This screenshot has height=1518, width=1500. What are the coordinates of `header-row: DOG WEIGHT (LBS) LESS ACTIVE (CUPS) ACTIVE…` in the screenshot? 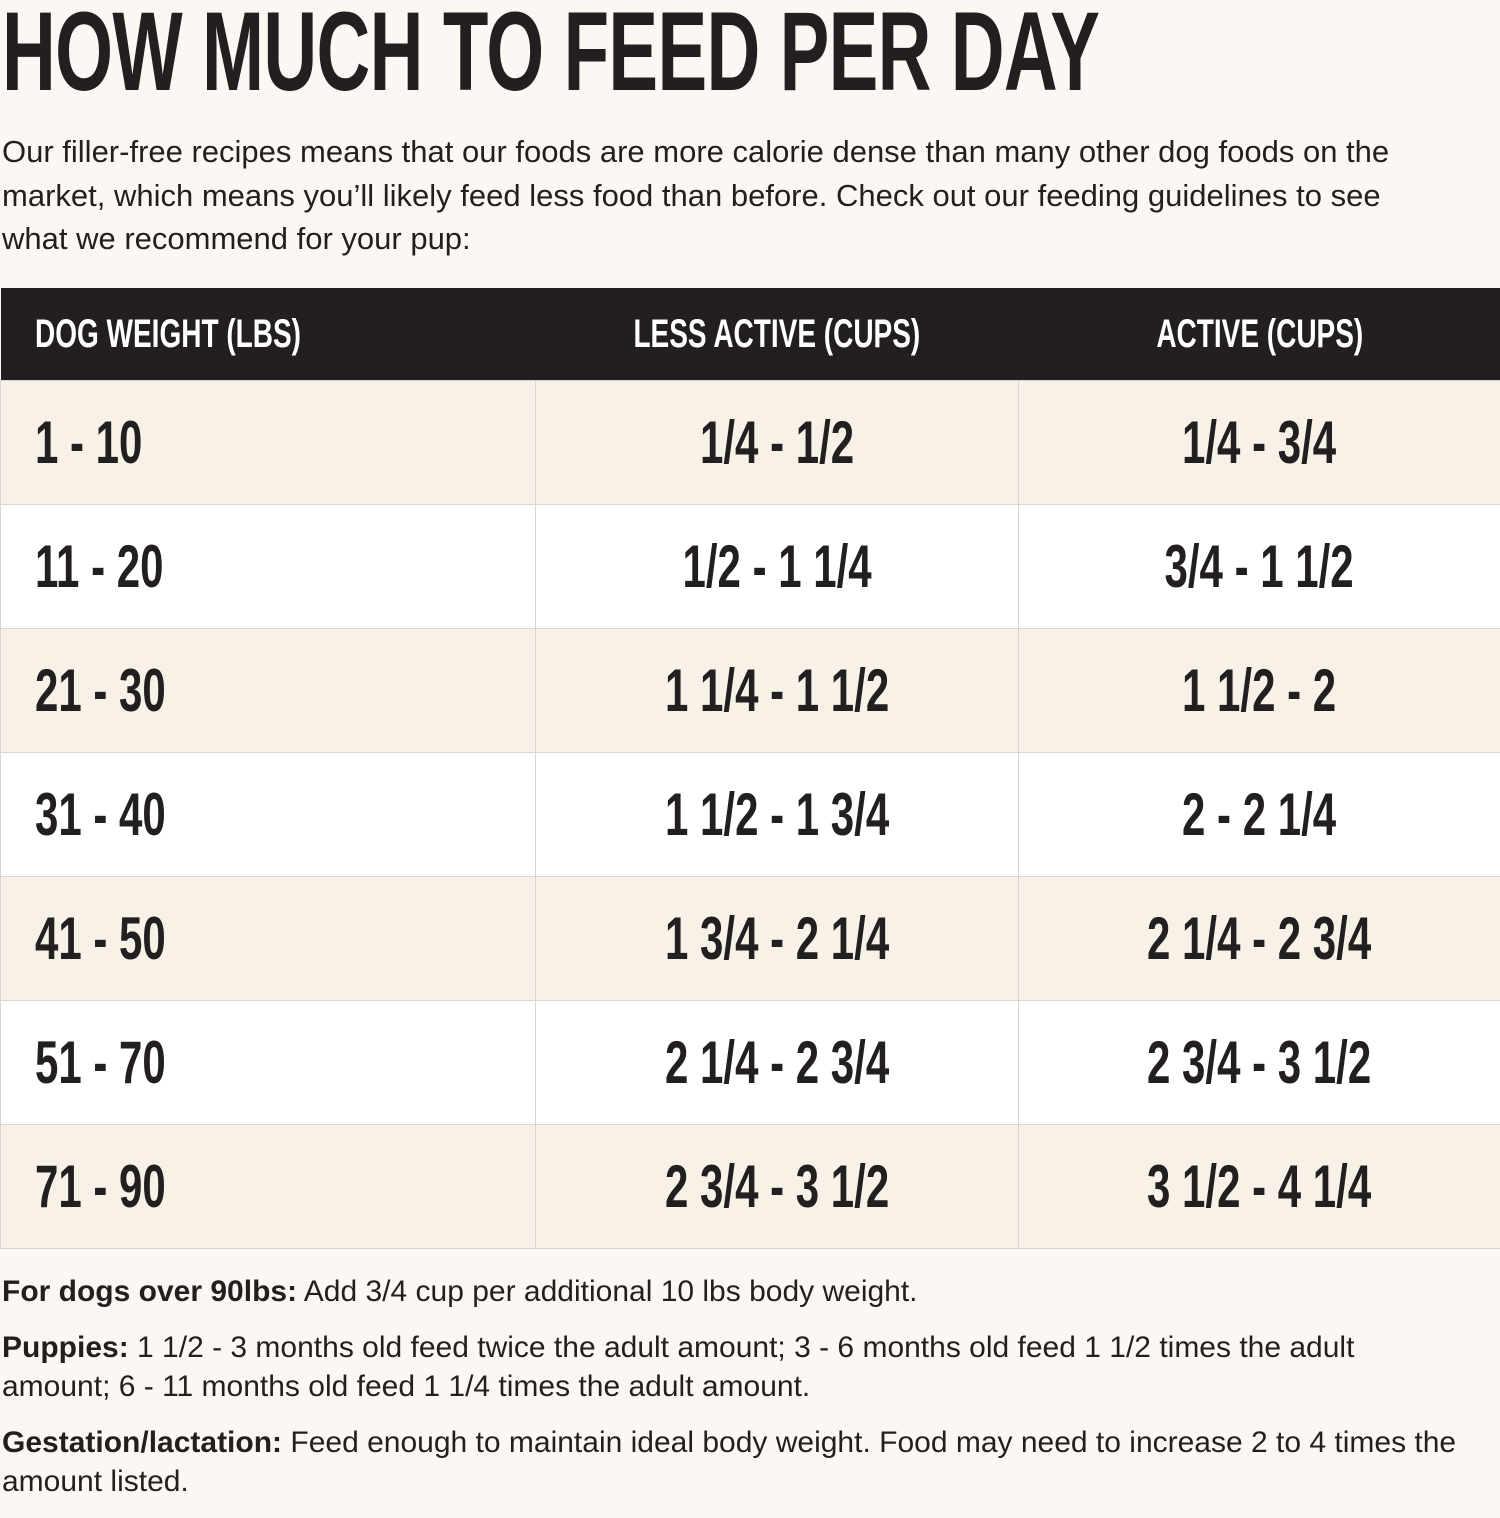 It's located at (750, 334).